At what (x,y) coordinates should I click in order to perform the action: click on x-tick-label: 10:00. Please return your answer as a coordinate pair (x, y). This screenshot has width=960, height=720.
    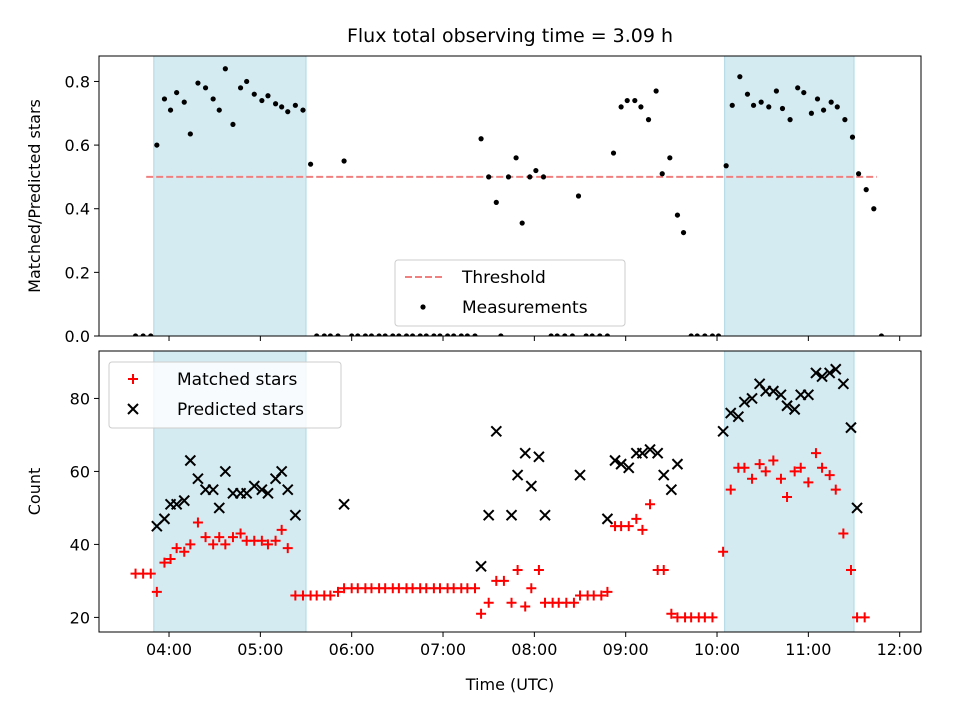
    Looking at the image, I should click on (717, 649).